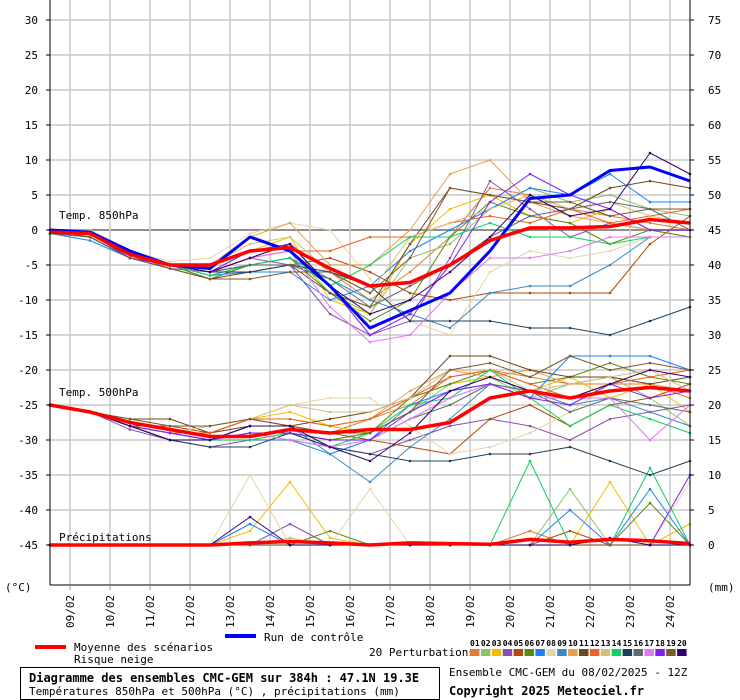 The width and height of the screenshot is (740, 700). What do you see at coordinates (714, 370) in the screenshot?
I see `ytick-right: 25` at bounding box center [714, 370].